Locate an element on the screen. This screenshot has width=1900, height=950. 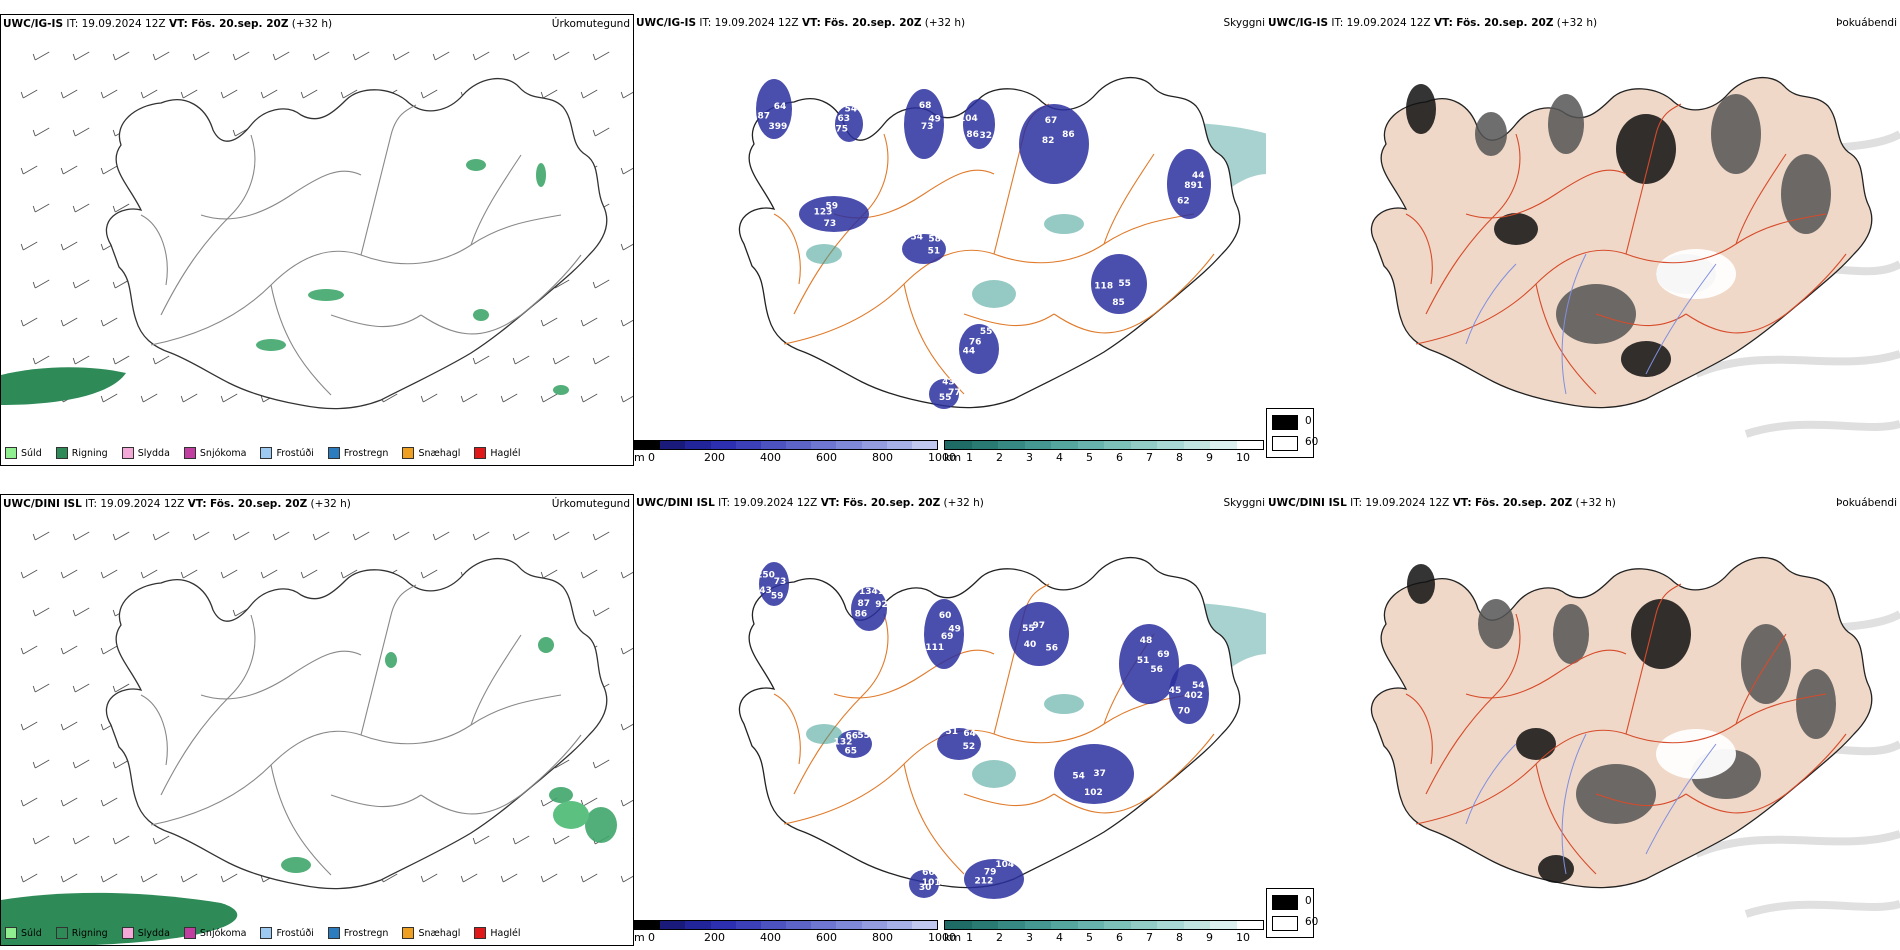
fog-legend-low-swatch is located at coordinates (1285, 422).